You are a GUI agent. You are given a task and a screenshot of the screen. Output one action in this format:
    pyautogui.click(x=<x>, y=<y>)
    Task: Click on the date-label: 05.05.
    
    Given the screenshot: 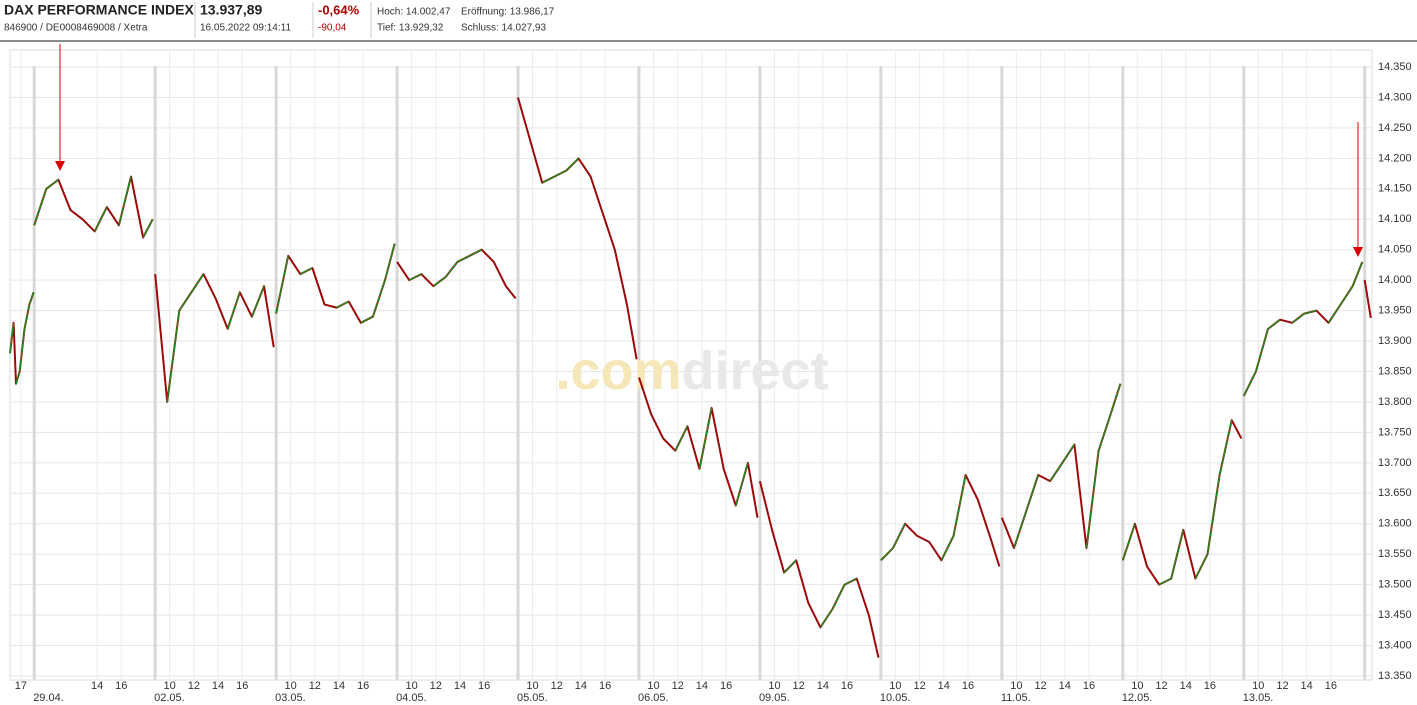 What is the action you would take?
    pyautogui.click(x=532, y=698)
    